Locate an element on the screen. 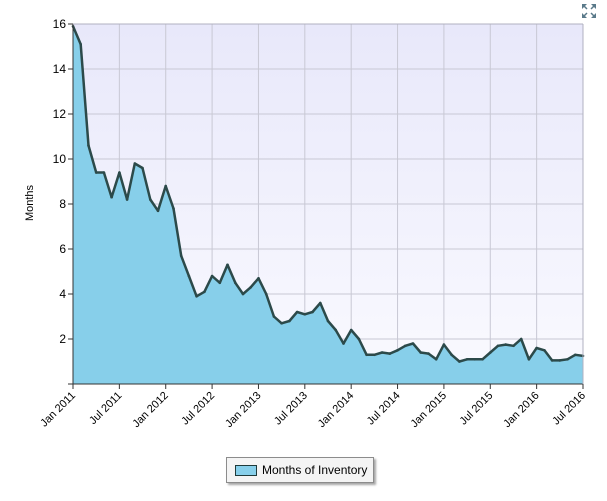 This screenshot has width=607, height=501. legend-swatch is located at coordinates (246, 470).